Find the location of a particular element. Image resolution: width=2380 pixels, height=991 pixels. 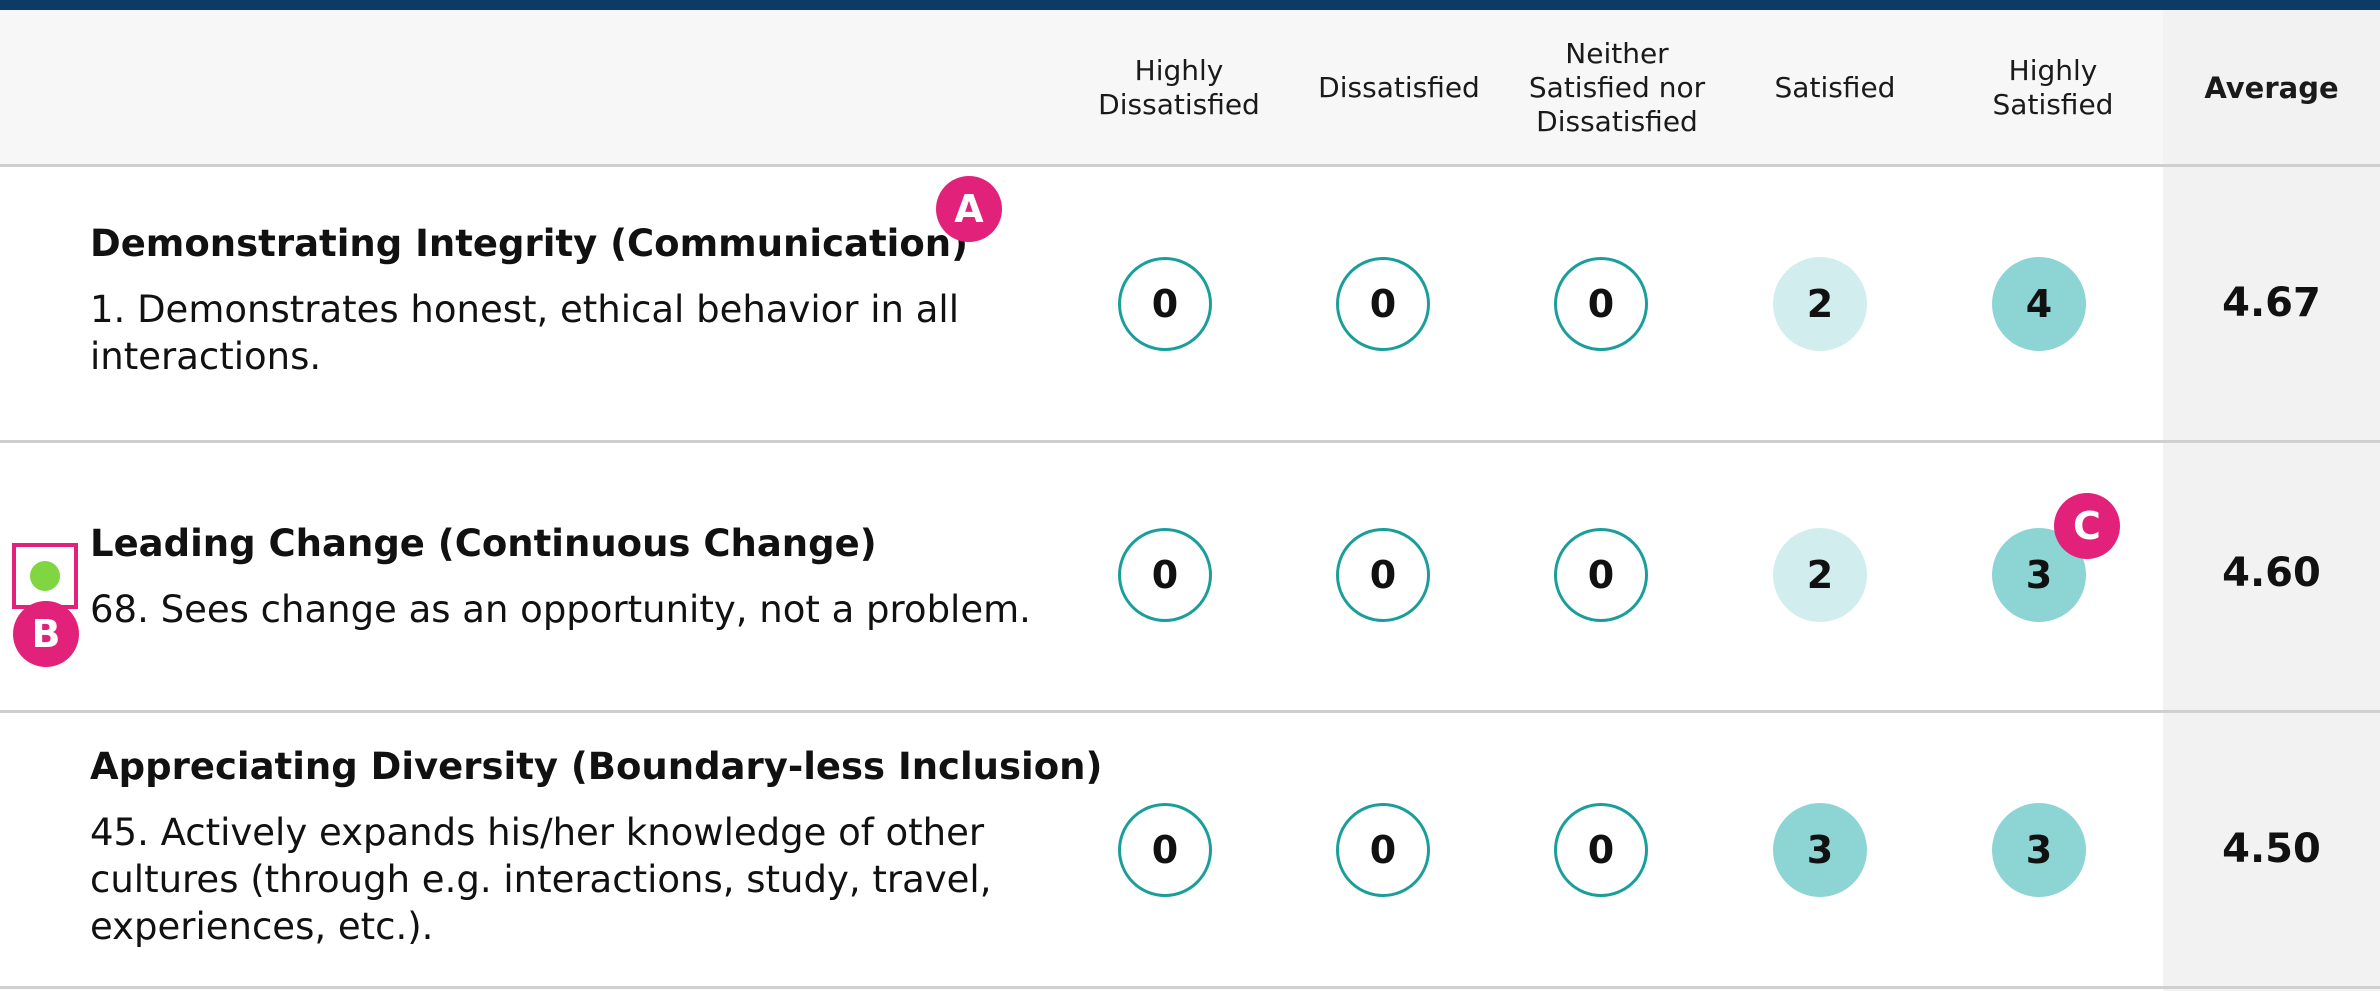

competency-title: Leading Change (Continuous Change) is located at coordinates (483, 543).